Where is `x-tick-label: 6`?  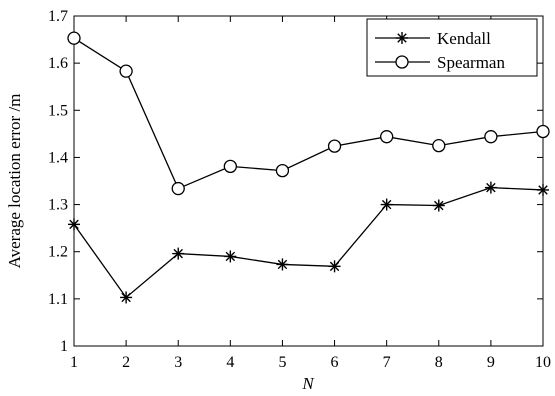
x-tick-label: 6 is located at coordinates (335, 362).